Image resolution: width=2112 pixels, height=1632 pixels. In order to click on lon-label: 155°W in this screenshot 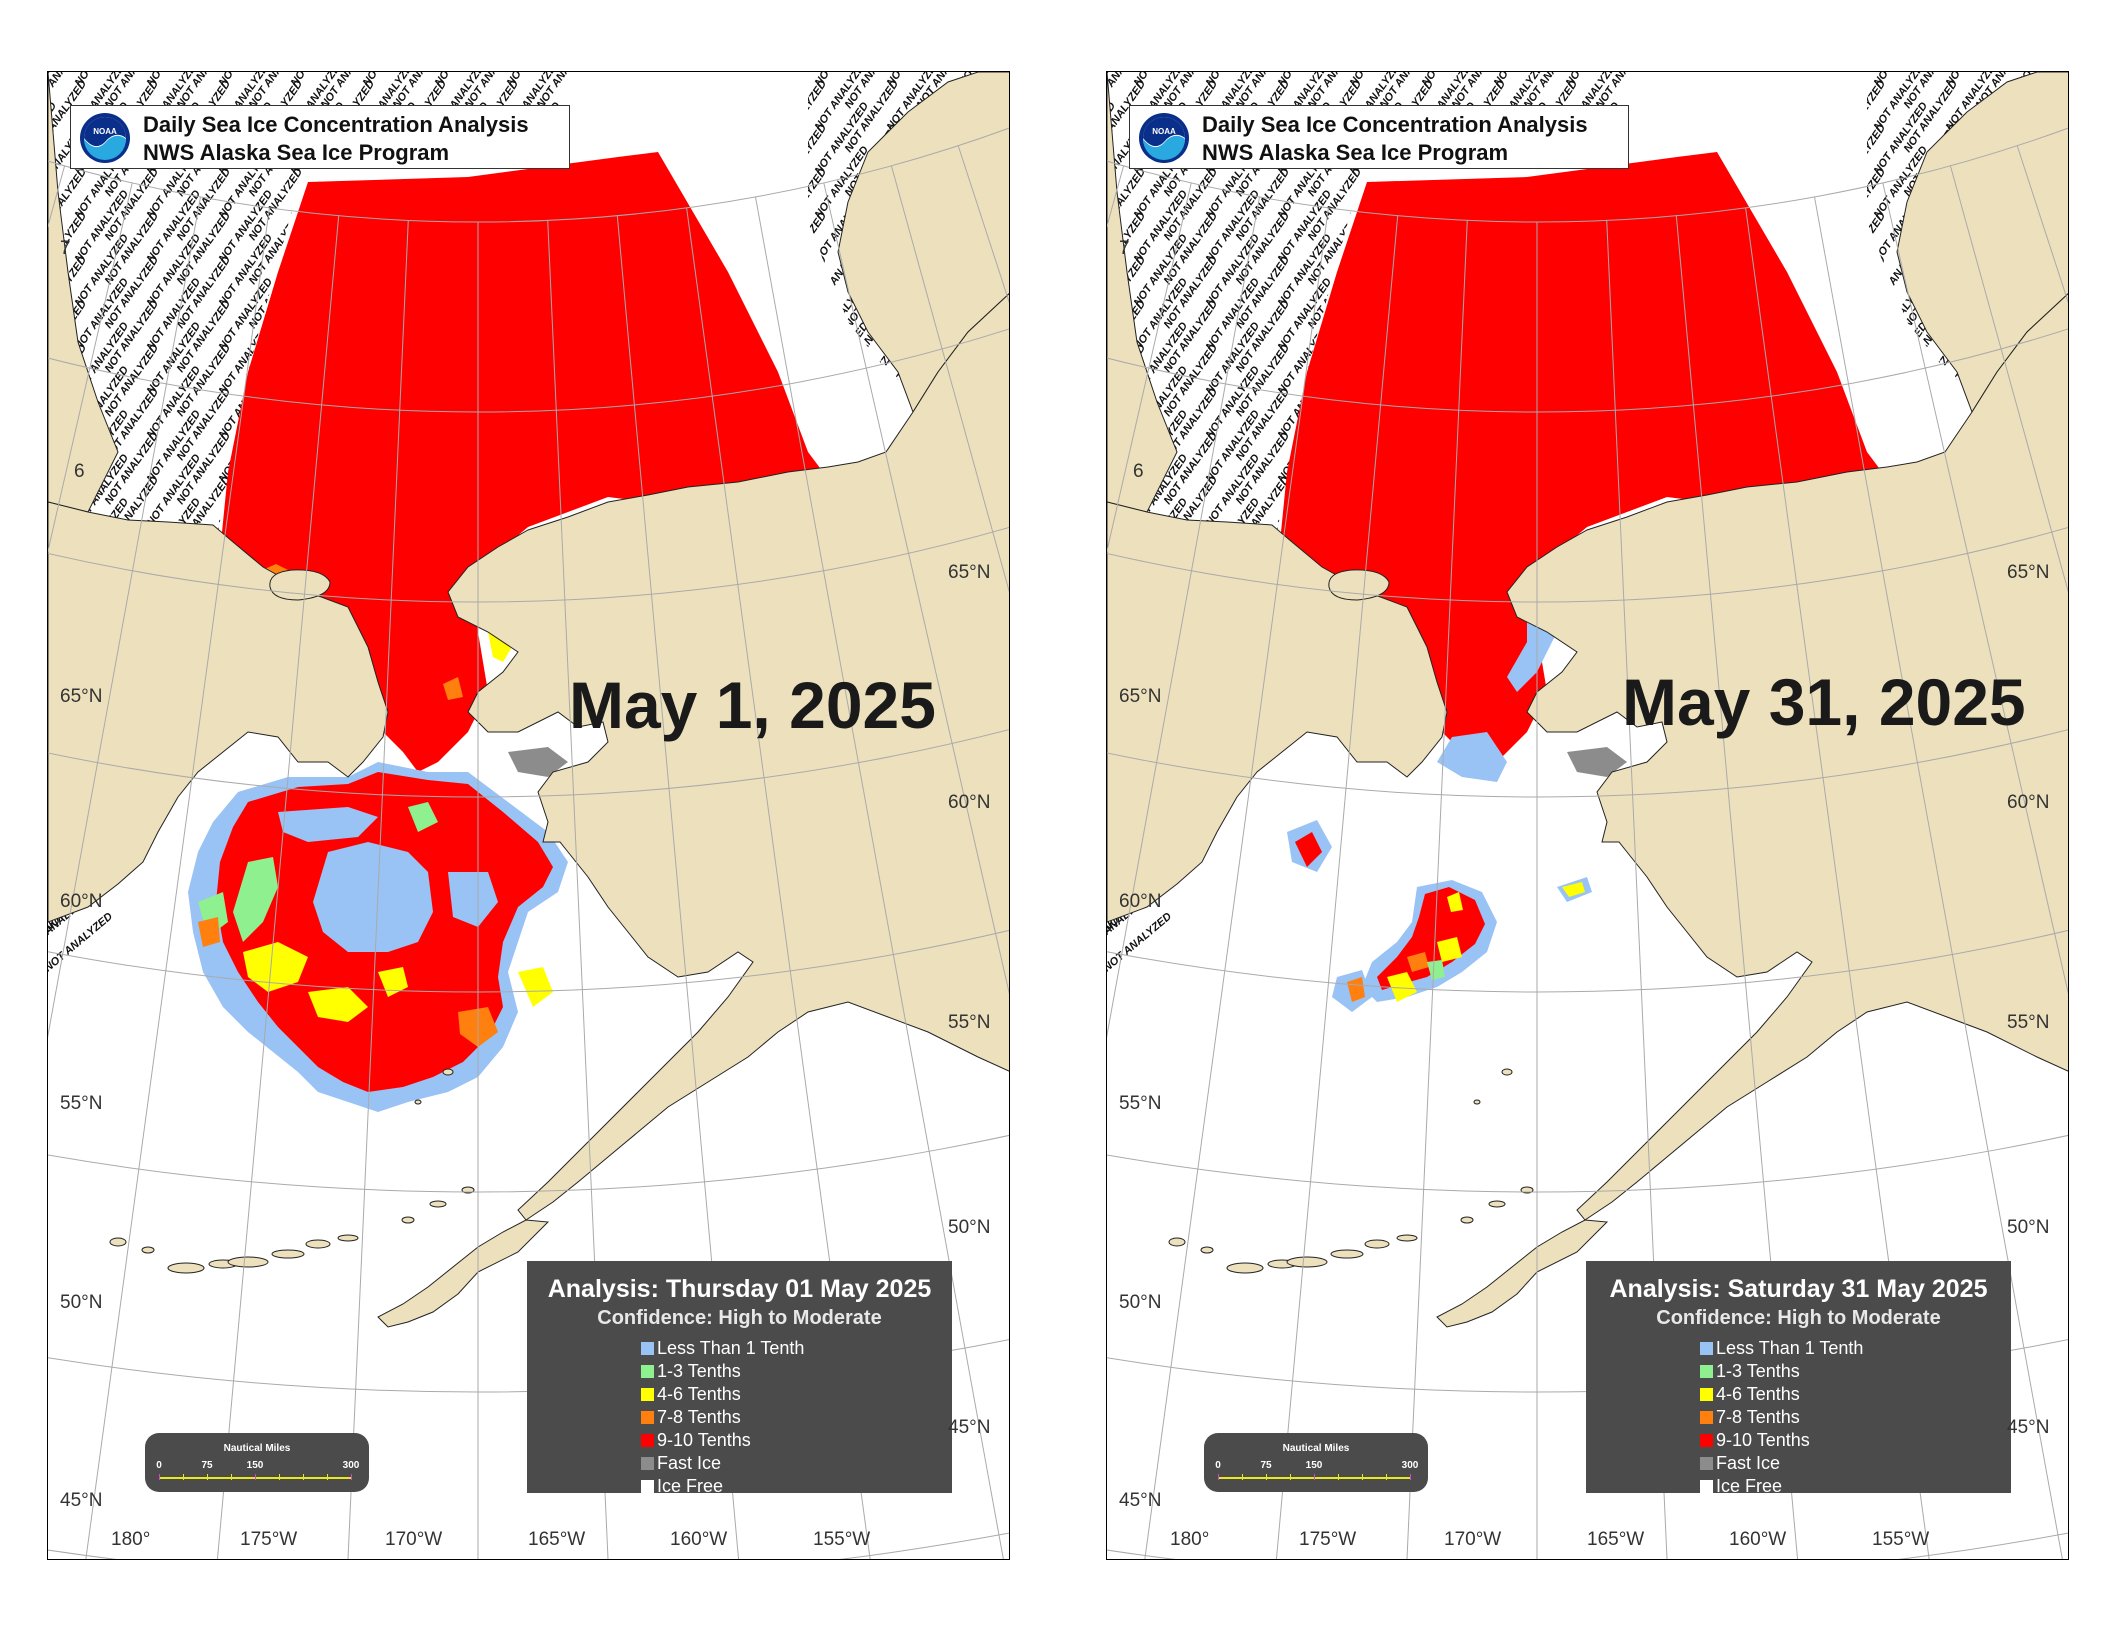, I will do `click(842, 1539)`.